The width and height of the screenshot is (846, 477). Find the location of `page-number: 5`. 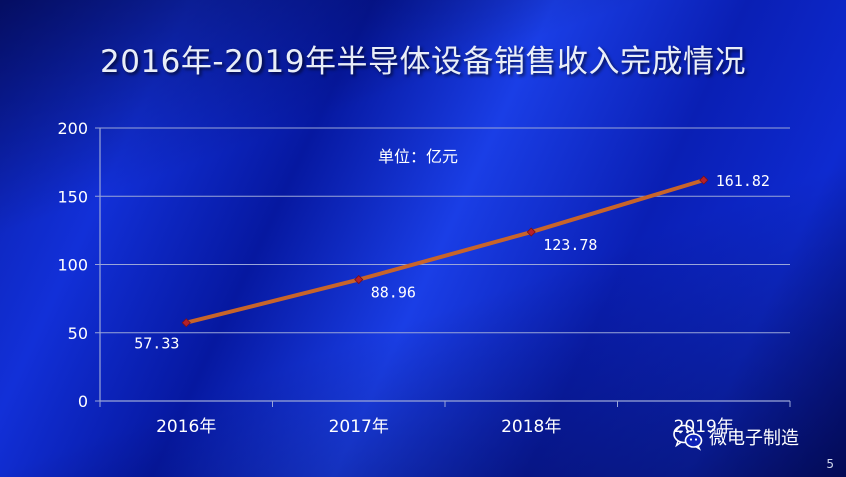

page-number: 5 is located at coordinates (830, 464).